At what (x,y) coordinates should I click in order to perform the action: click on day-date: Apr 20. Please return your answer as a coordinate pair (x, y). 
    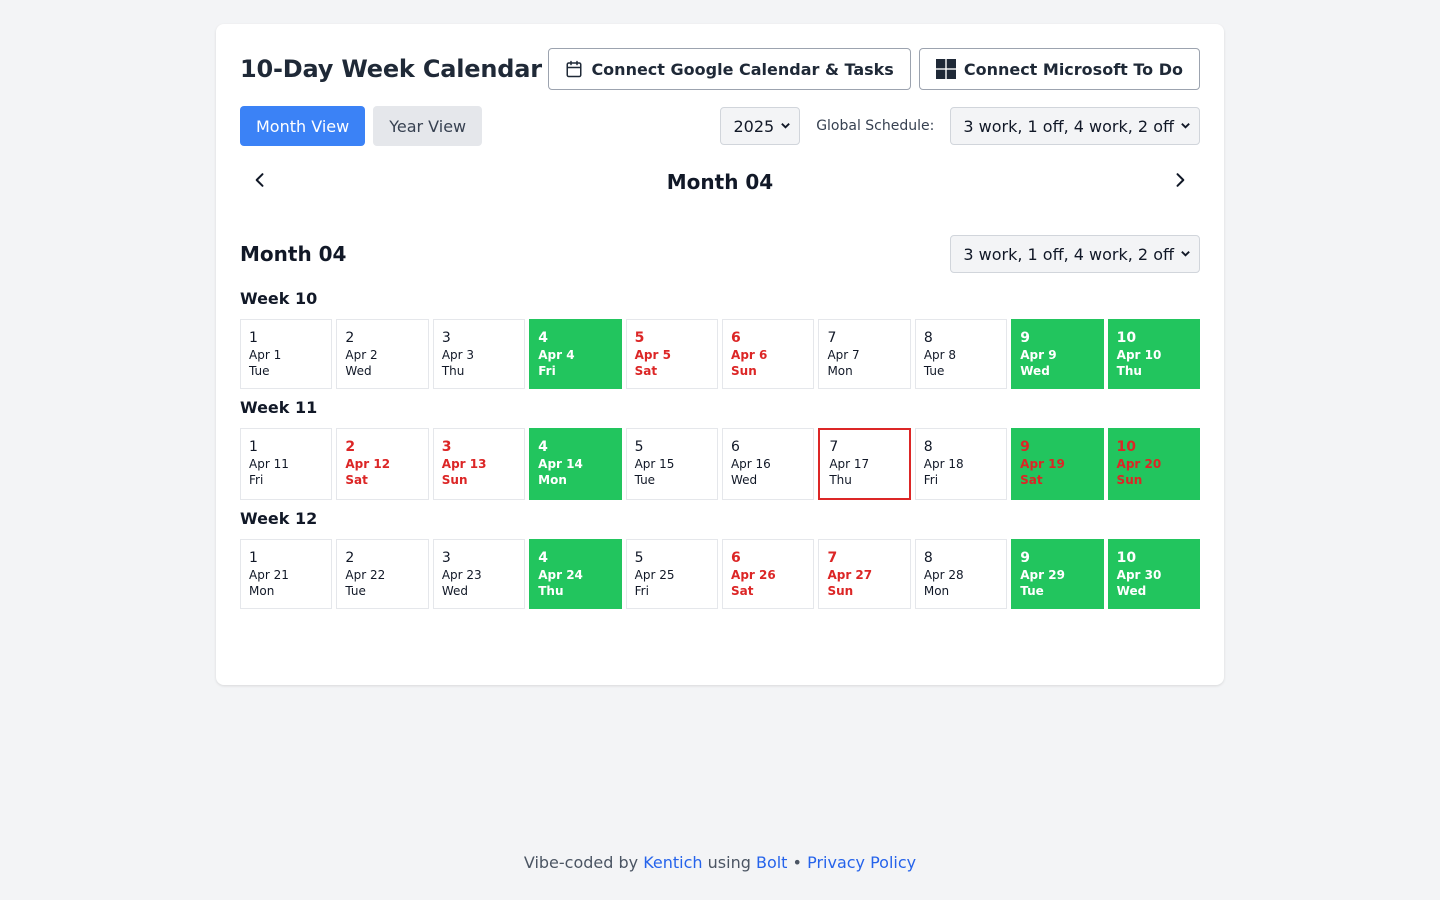
    Looking at the image, I should click on (1139, 464).